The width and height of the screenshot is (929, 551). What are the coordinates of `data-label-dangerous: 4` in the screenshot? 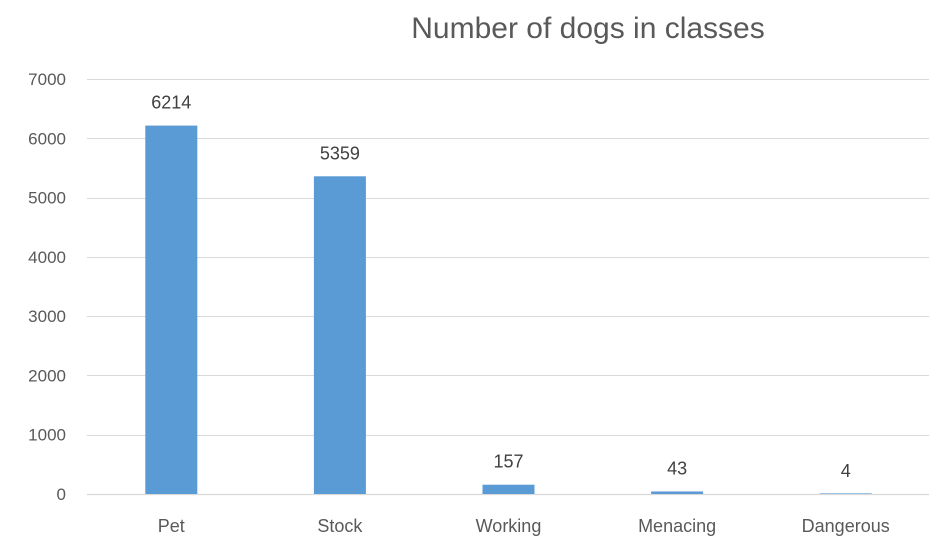 It's located at (846, 471).